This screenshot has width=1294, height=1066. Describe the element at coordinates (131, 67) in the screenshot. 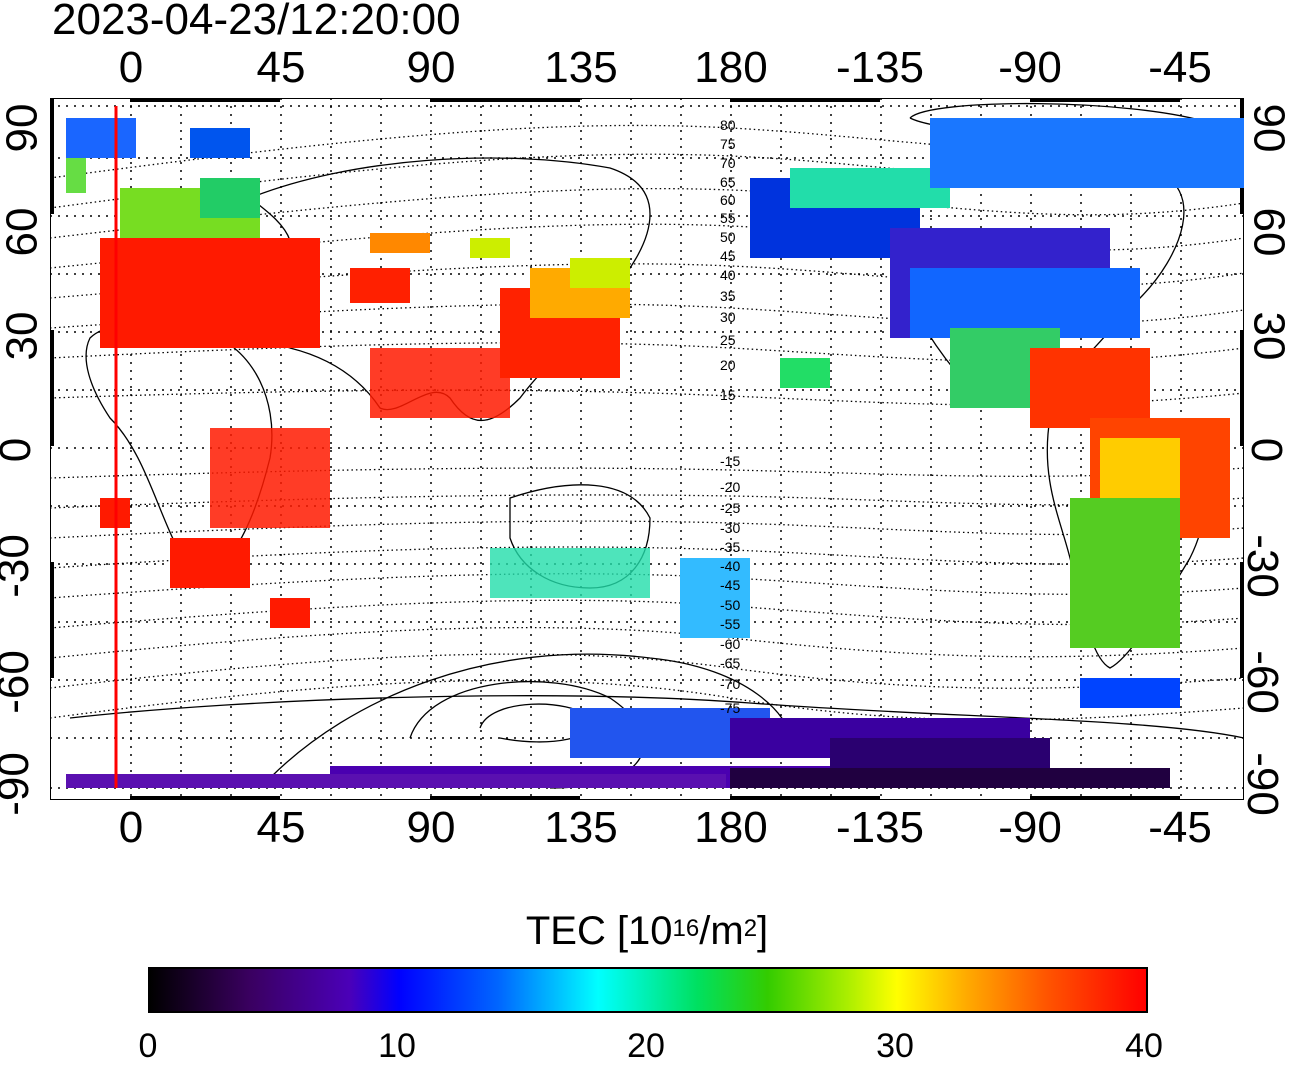

I see `top-tick: 0` at that location.